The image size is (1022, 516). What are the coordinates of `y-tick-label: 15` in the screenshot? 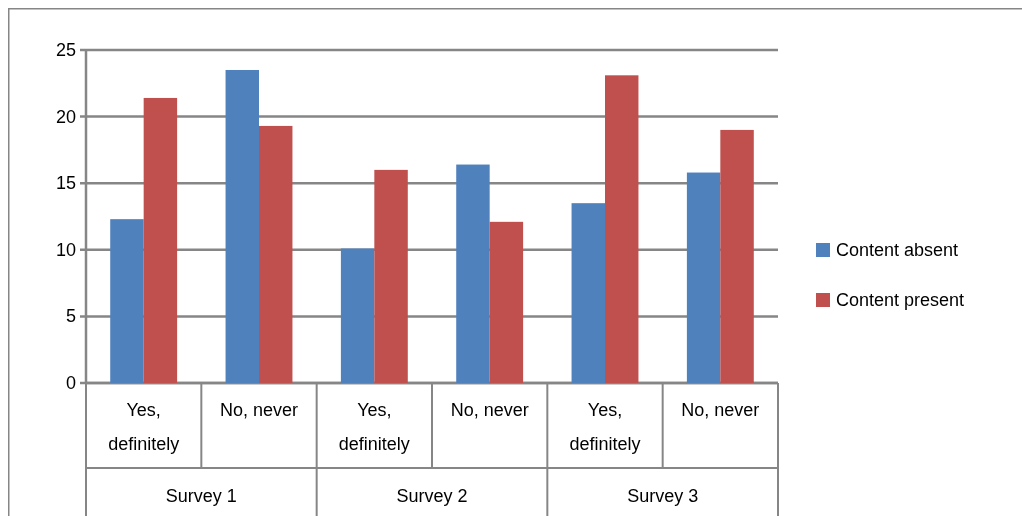 It's located at (65, 183).